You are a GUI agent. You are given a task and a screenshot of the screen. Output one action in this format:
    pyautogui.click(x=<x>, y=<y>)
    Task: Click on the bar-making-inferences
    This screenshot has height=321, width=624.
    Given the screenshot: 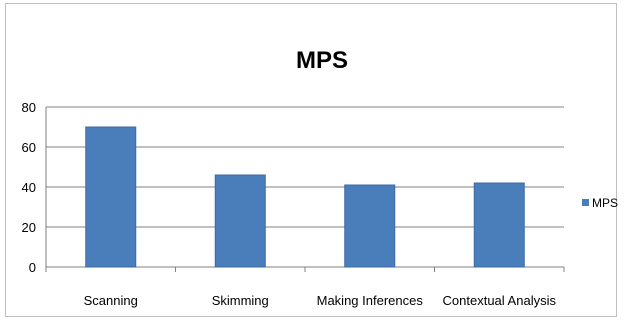 What is the action you would take?
    pyautogui.click(x=370, y=226)
    